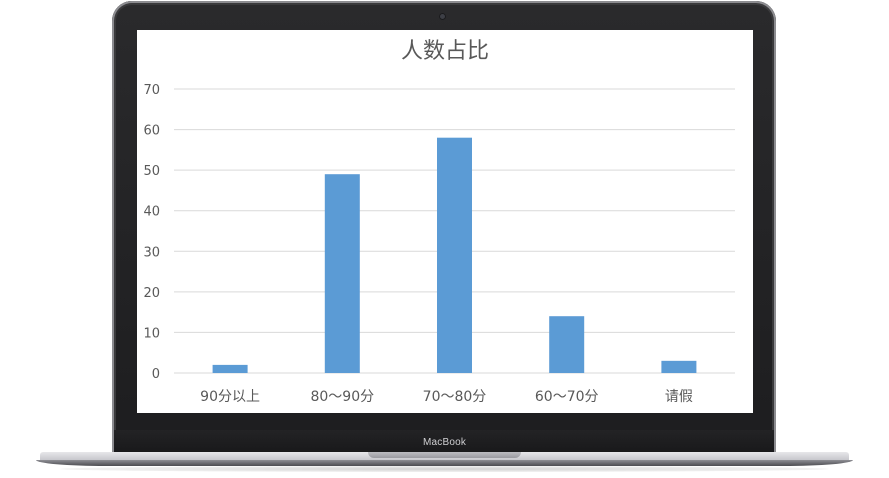 The width and height of the screenshot is (889, 478). Describe the element at coordinates (151, 293) in the screenshot. I see `y-tick-label: 20` at that location.